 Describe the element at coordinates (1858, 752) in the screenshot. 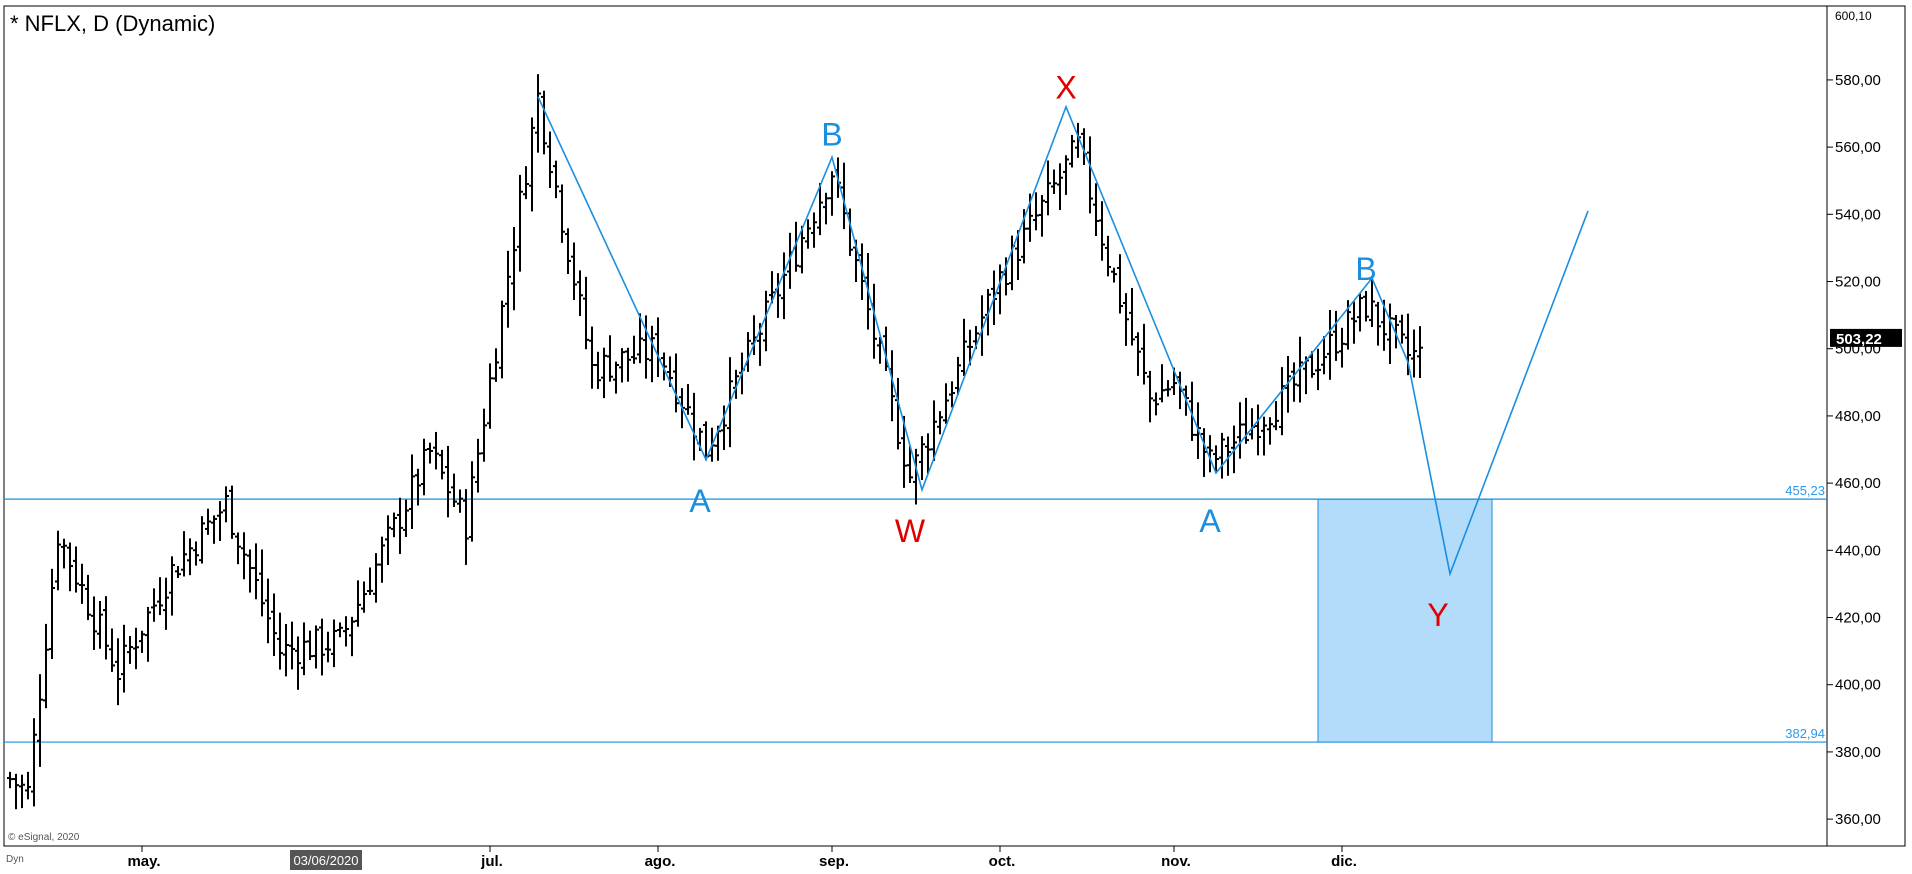

I see `y-tick-label: 380,00` at that location.